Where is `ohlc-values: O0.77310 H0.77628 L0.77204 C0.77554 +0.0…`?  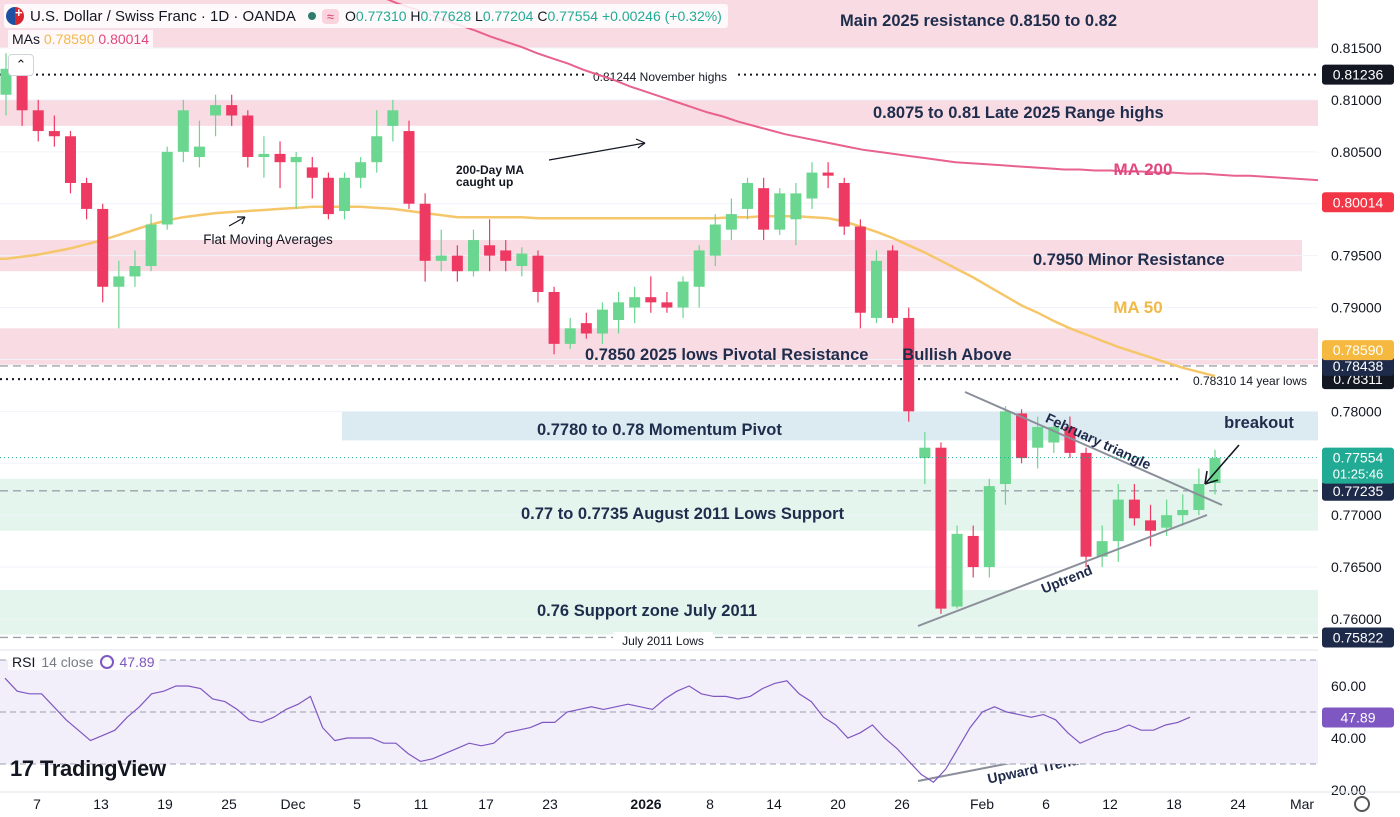 ohlc-values: O0.77310 H0.77628 L0.77204 C0.77554 +0.0… is located at coordinates (533, 16).